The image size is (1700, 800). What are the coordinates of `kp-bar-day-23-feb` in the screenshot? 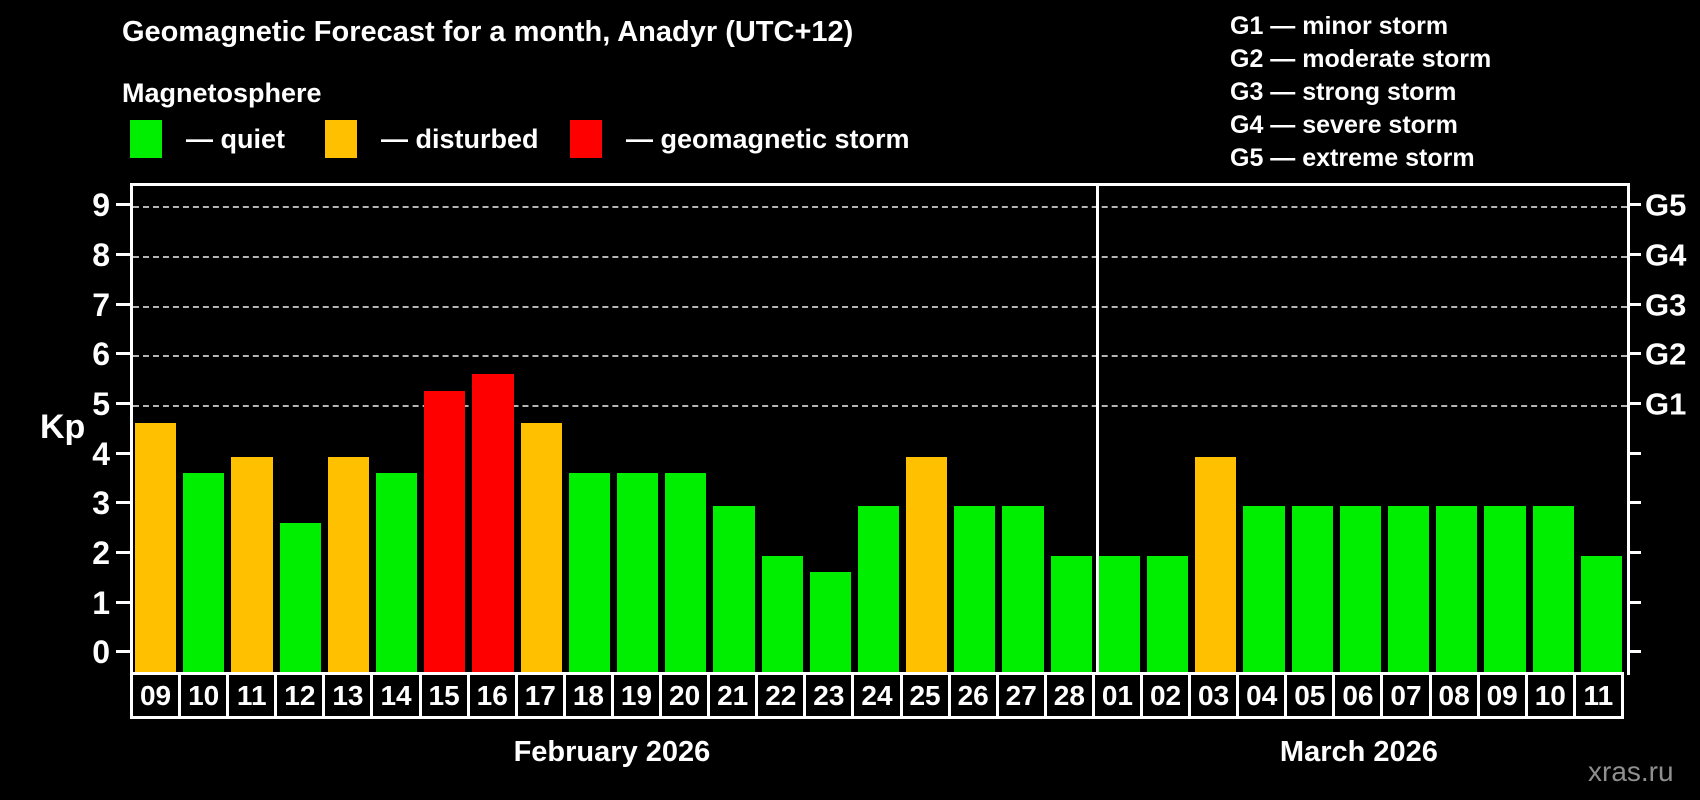 It's located at (830, 623).